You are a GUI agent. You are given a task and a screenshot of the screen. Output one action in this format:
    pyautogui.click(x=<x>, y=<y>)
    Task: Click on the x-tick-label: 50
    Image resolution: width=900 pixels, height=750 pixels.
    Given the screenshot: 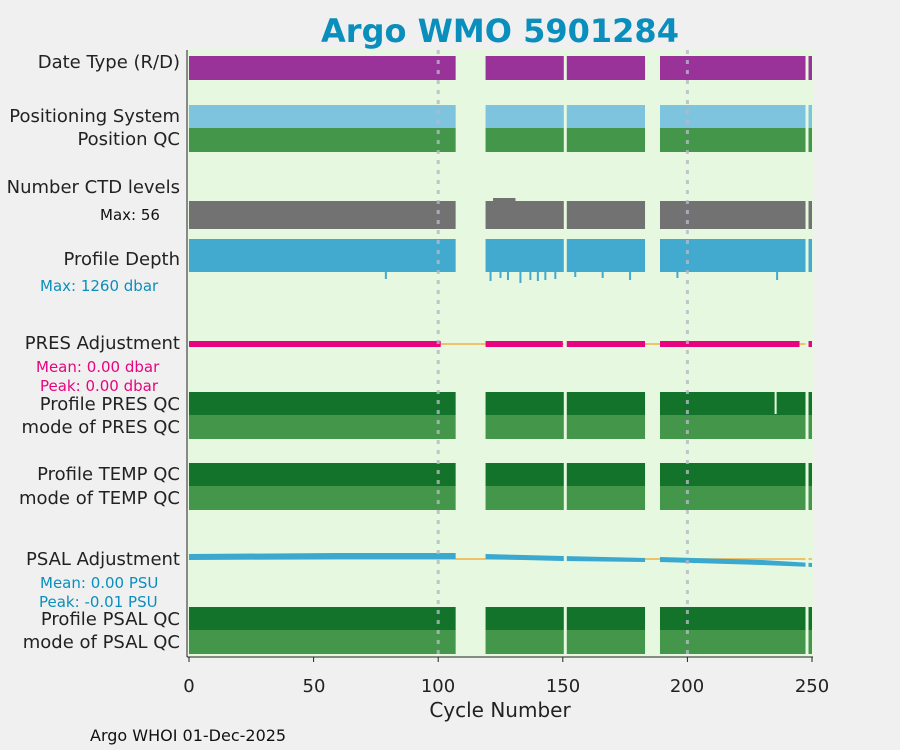 What is the action you would take?
    pyautogui.click(x=314, y=686)
    